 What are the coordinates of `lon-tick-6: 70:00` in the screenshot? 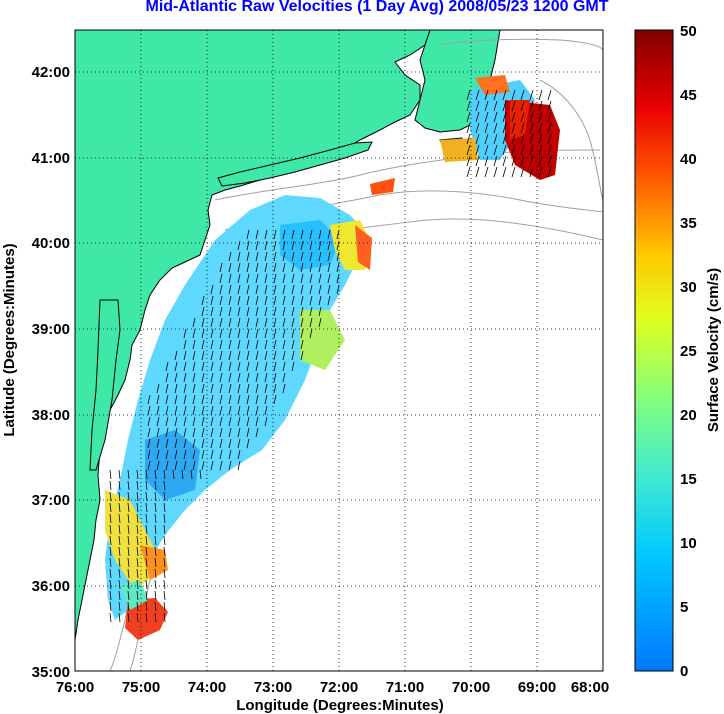 It's located at (471, 687).